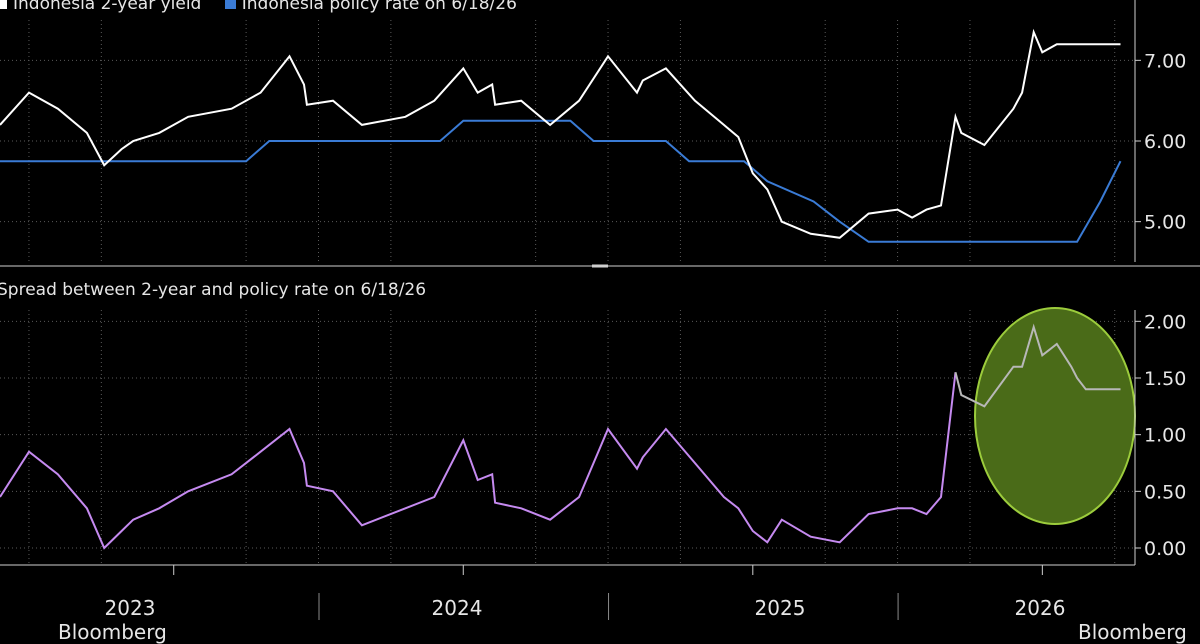 Image resolution: width=1200 pixels, height=644 pixels. Describe the element at coordinates (1165, 223) in the screenshot. I see `y-tick-top-label: 5.00` at that location.